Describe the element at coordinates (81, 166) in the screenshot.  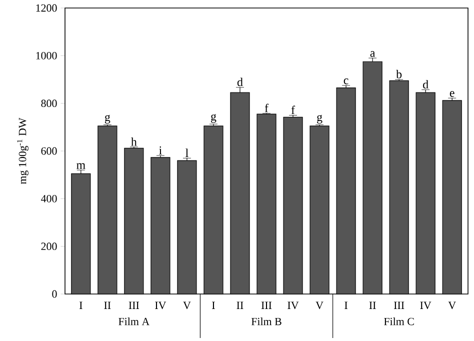
I see `data-label: m` at that location.